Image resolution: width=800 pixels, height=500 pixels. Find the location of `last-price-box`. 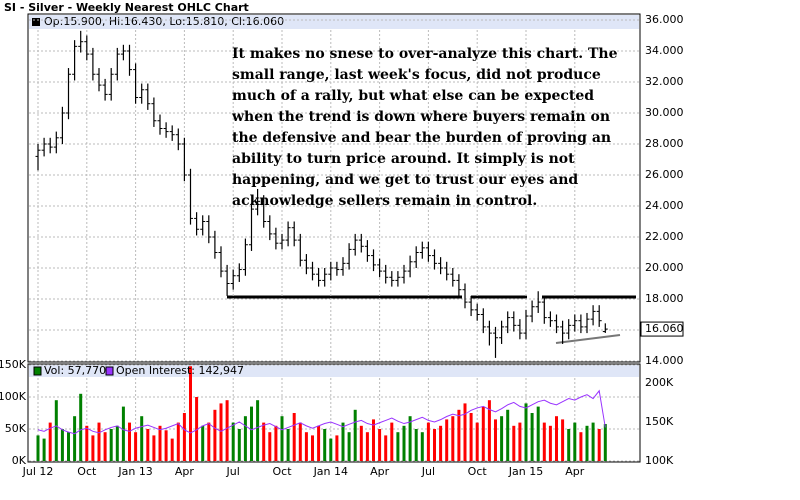

last-price-box is located at coordinates (662, 329).